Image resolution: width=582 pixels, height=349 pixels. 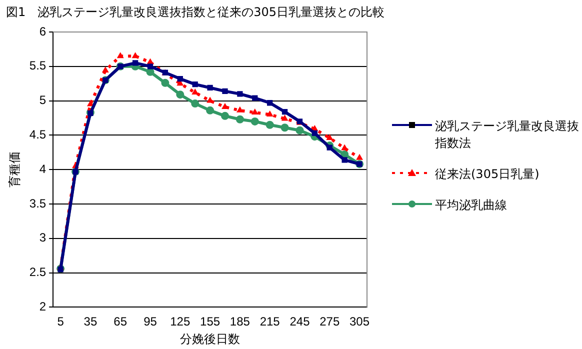 I want to click on y-tick-label: 5.5, so click(x=37, y=65).